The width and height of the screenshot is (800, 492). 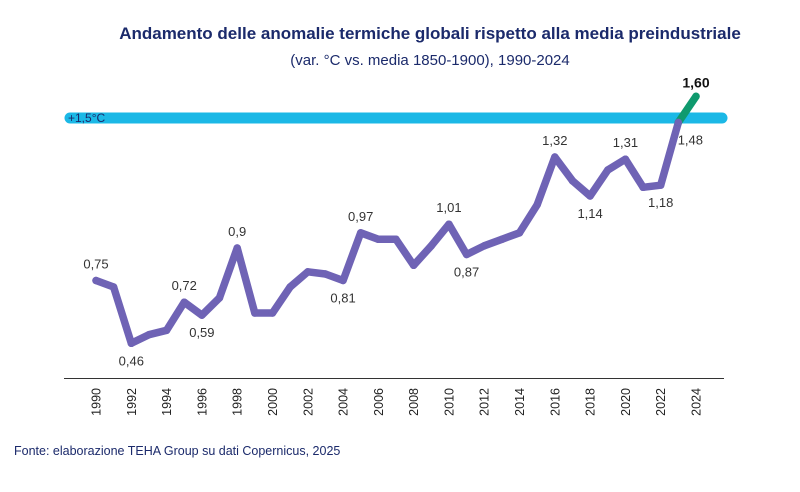 What do you see at coordinates (113, 287) in the screenshot?
I see `data-point-1991` at bounding box center [113, 287].